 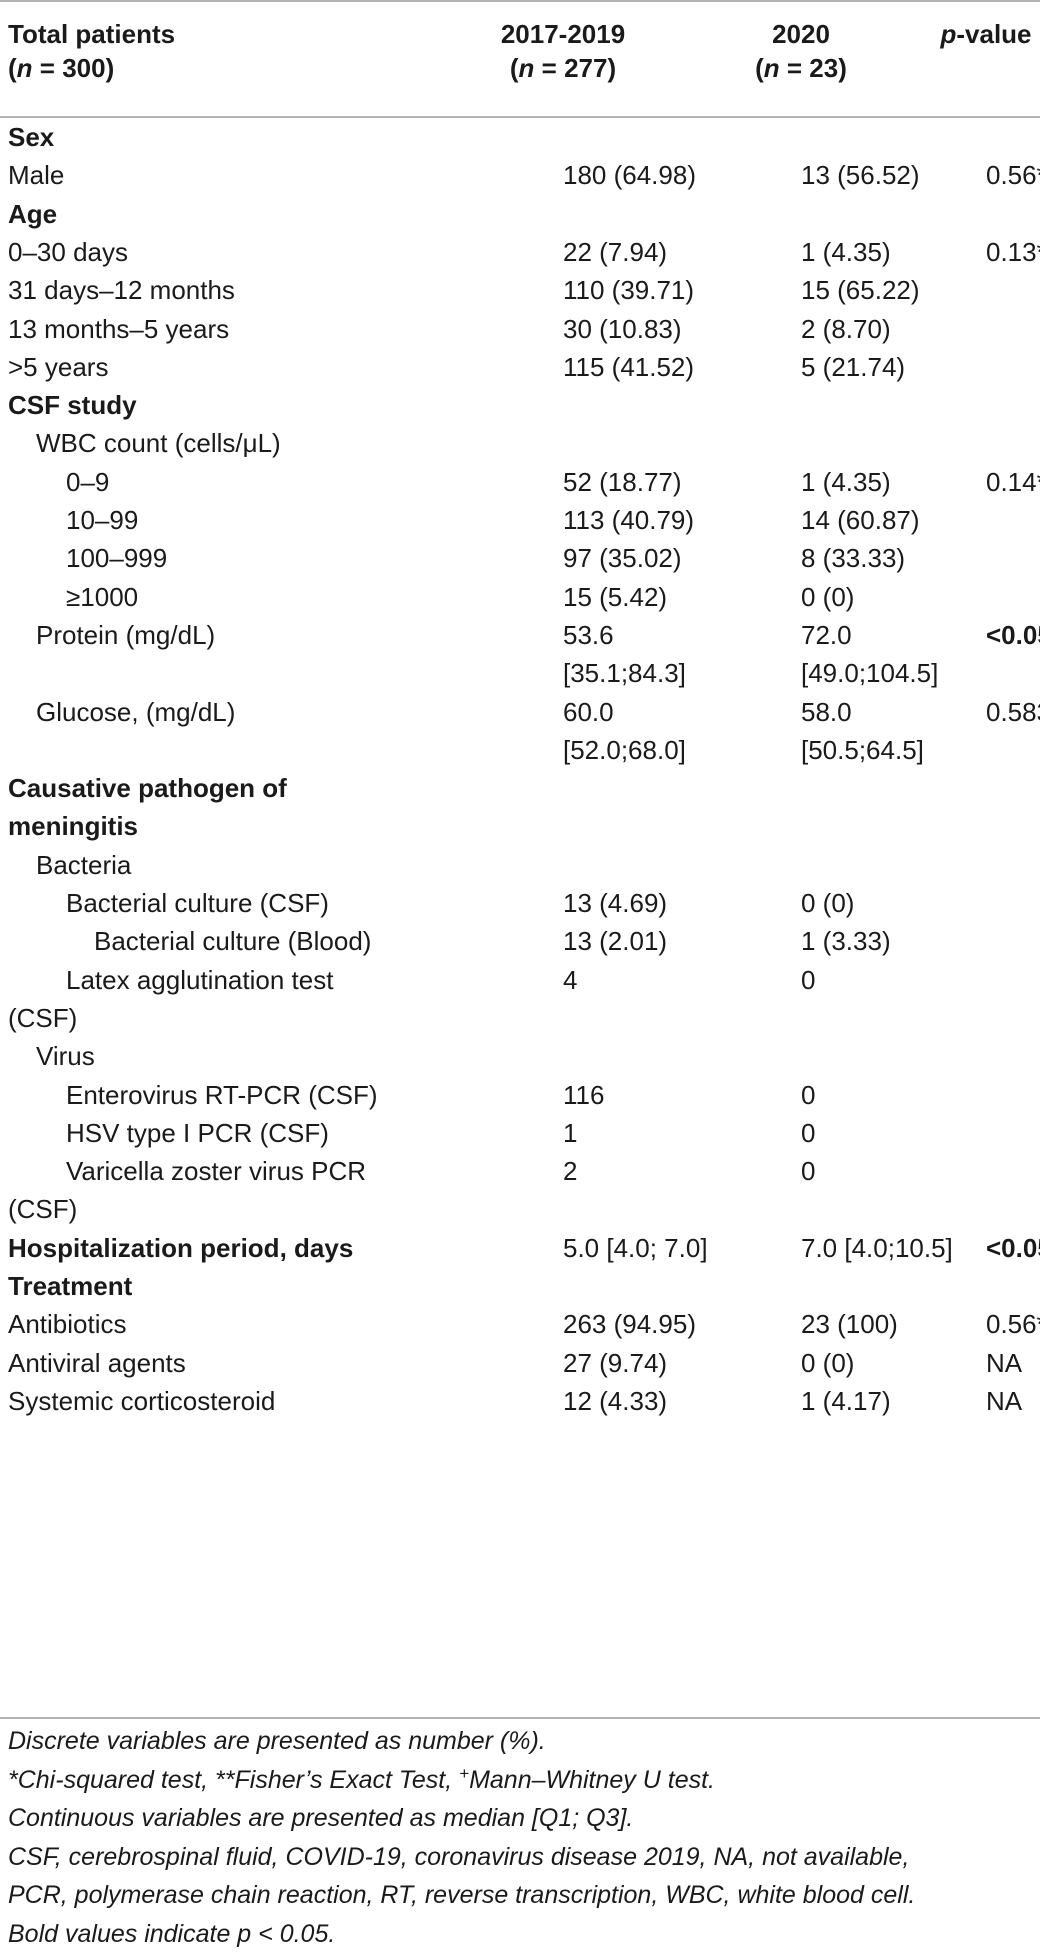 What do you see at coordinates (199, 999) in the screenshot?
I see `row-label: Latex agglutination test(CSF)` at bounding box center [199, 999].